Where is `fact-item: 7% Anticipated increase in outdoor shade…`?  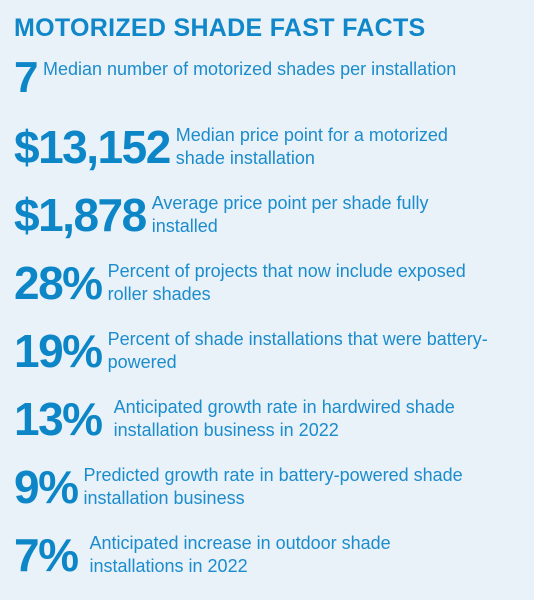 fact-item: 7% Anticipated increase in outdoor shade… is located at coordinates (226, 555).